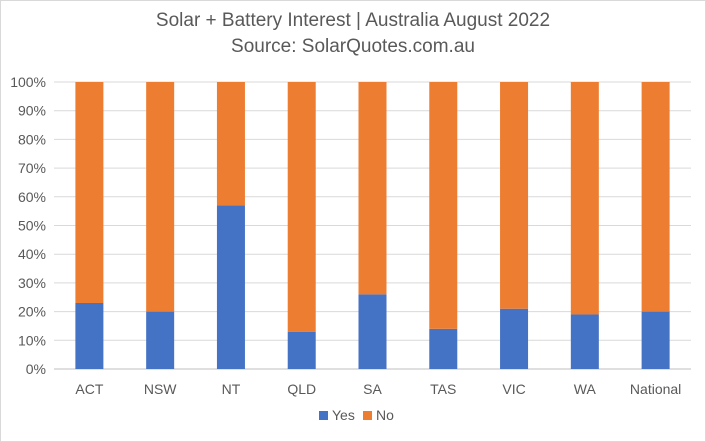 The width and height of the screenshot is (706, 442). Describe the element at coordinates (36, 369) in the screenshot. I see `y-tick-label: 0%` at that location.